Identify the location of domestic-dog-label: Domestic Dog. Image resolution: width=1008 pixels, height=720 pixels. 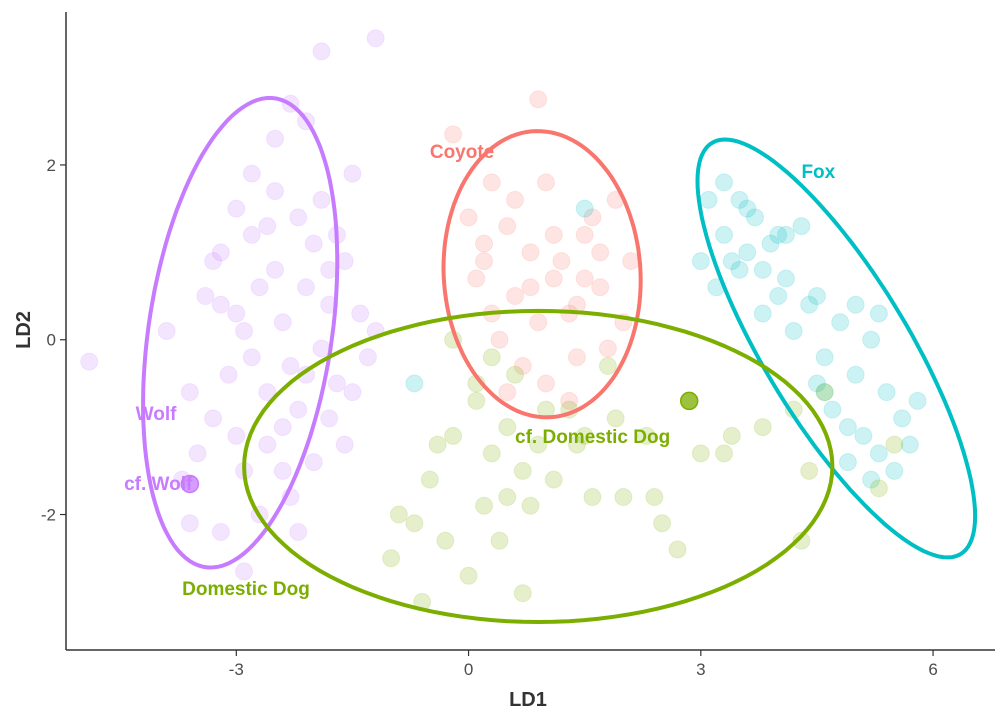
(246, 589).